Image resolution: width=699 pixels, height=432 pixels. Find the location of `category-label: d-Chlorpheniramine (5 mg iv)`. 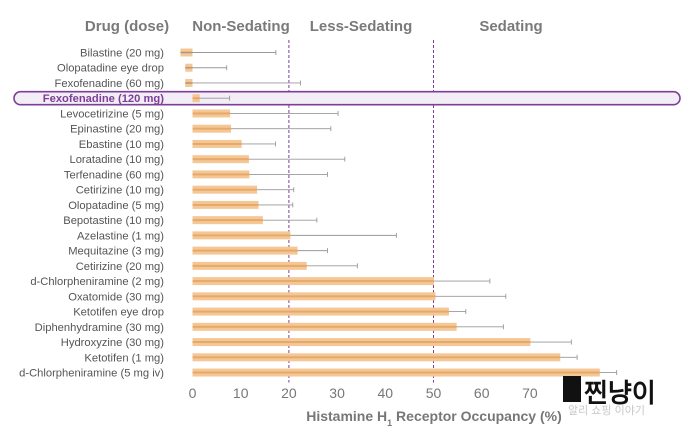

category-label: d-Chlorpheniramine (5 mg iv) is located at coordinates (91, 374).